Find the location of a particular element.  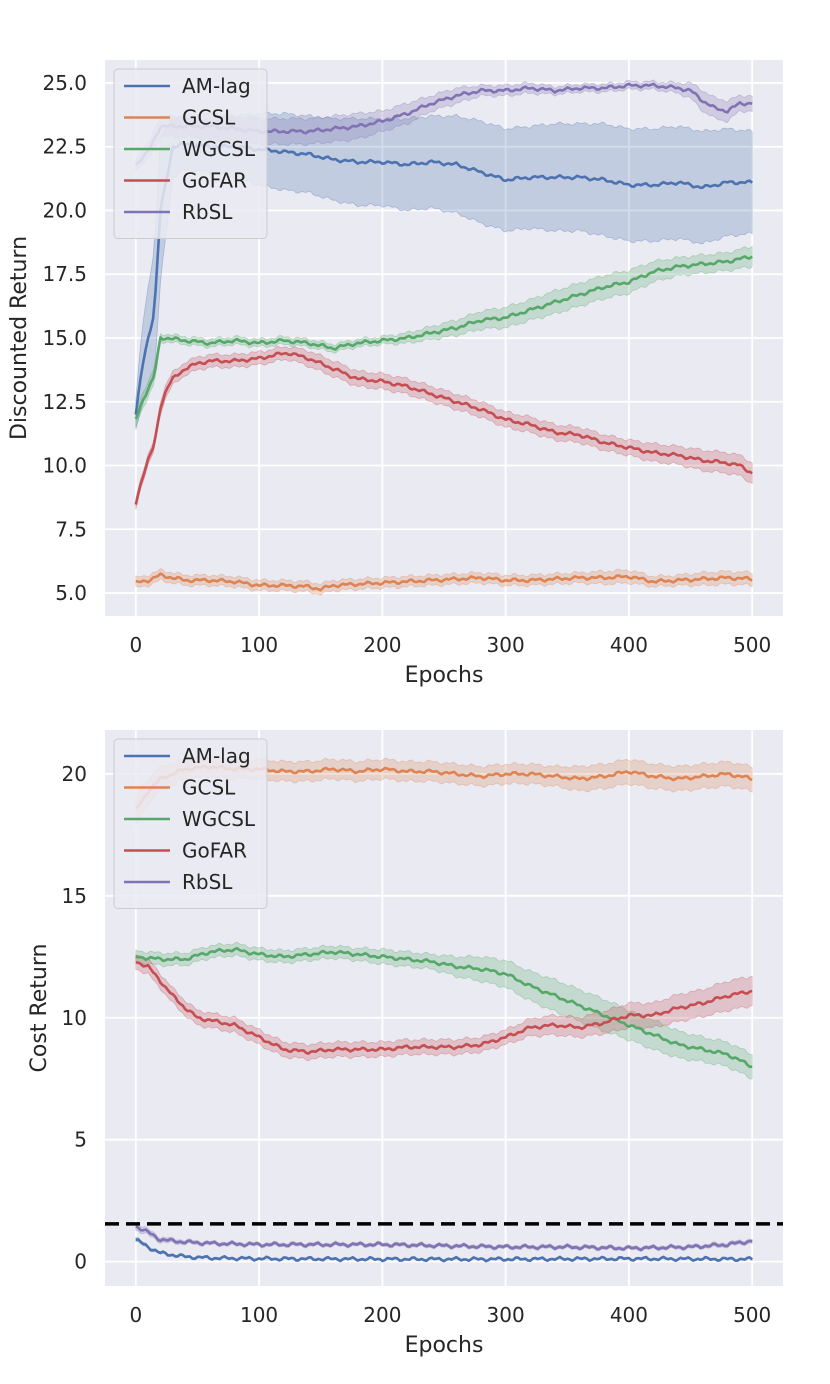

y-tick-label: 20.0 is located at coordinates (64, 210).